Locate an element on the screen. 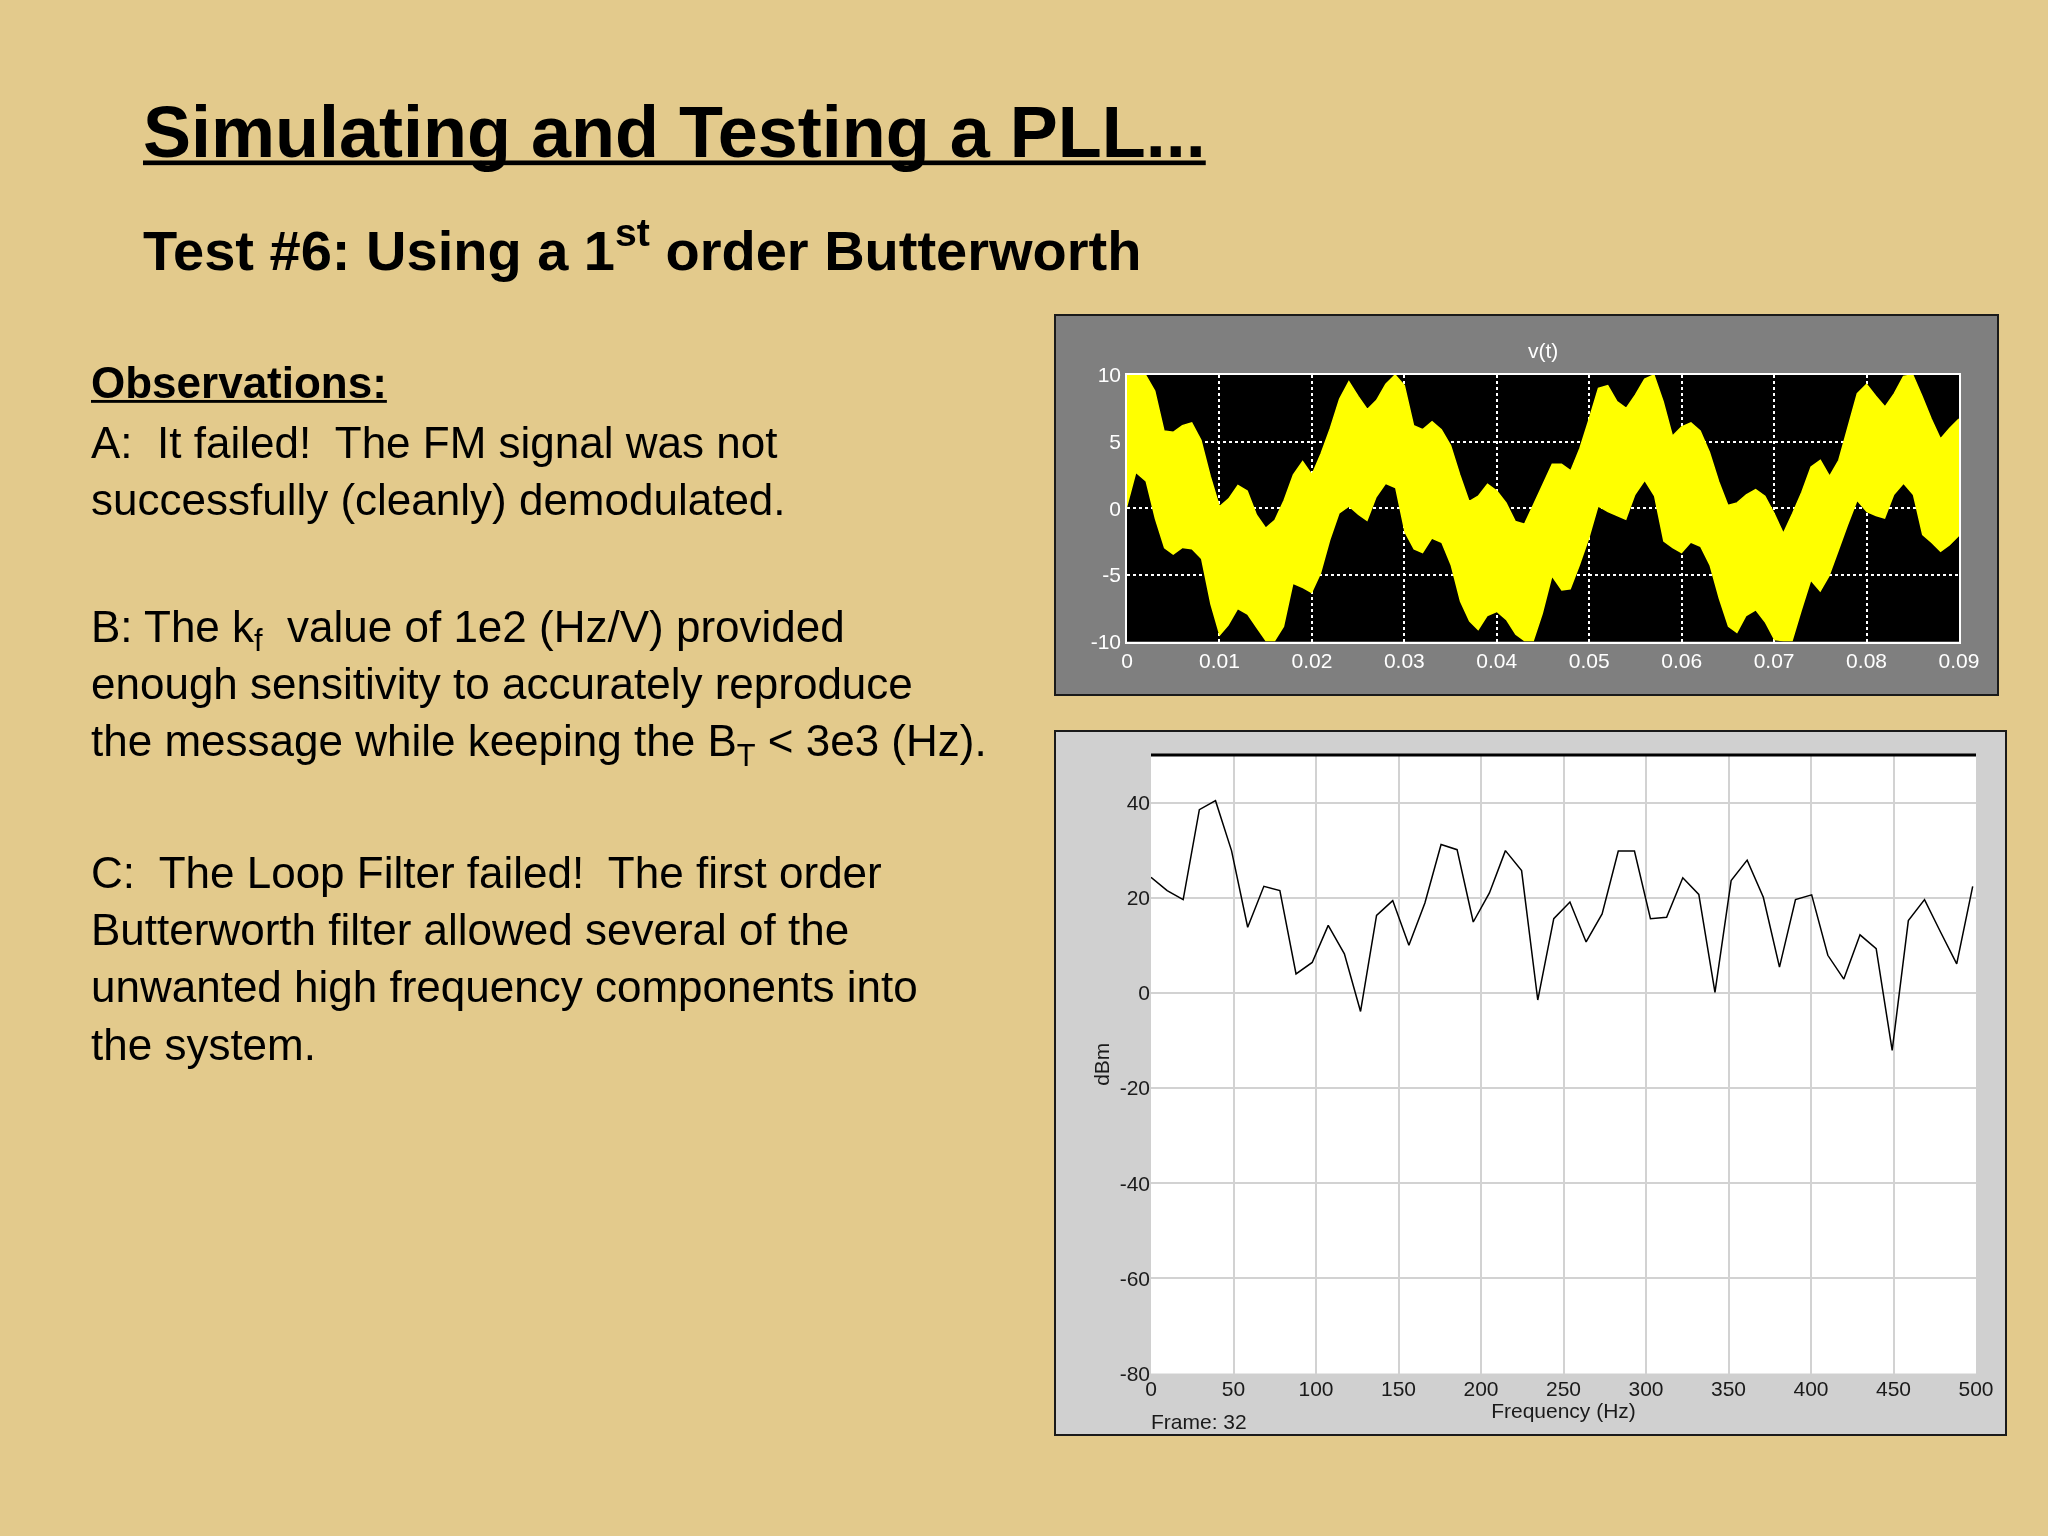  x-tick-label: 300 is located at coordinates (1646, 1388).